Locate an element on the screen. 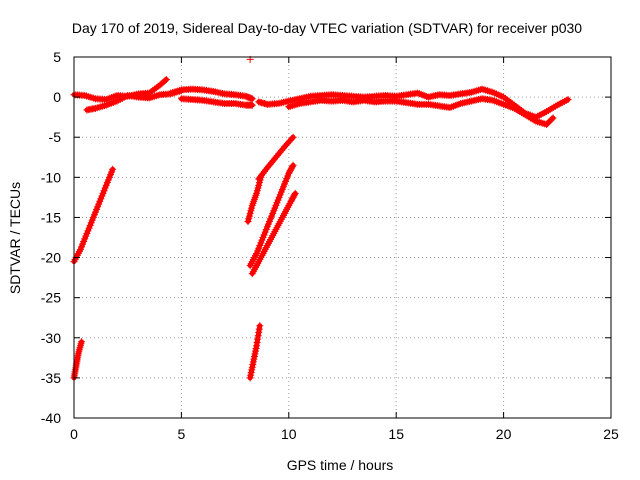  series-streak-c is located at coordinates (254, 199).